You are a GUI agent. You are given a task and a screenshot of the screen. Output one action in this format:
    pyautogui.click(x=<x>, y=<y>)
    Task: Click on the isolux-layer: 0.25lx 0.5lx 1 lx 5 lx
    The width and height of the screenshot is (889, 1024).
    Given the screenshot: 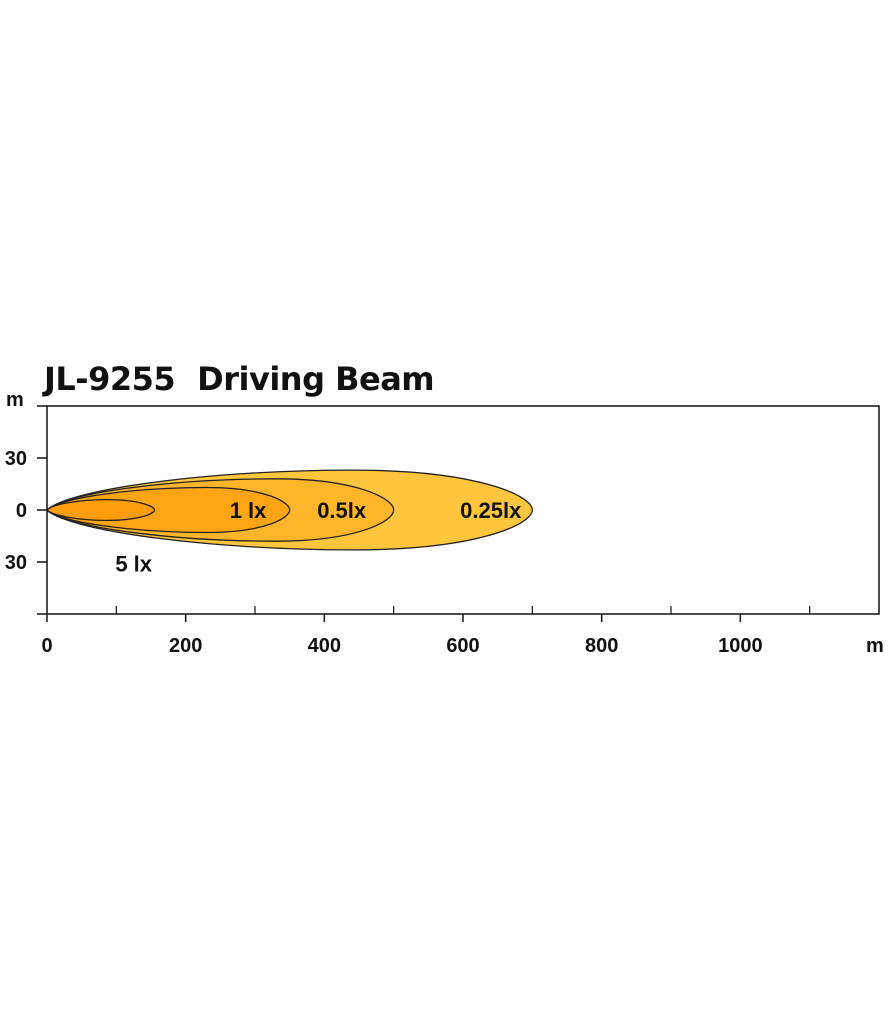 What is the action you would take?
    pyautogui.click(x=289, y=523)
    